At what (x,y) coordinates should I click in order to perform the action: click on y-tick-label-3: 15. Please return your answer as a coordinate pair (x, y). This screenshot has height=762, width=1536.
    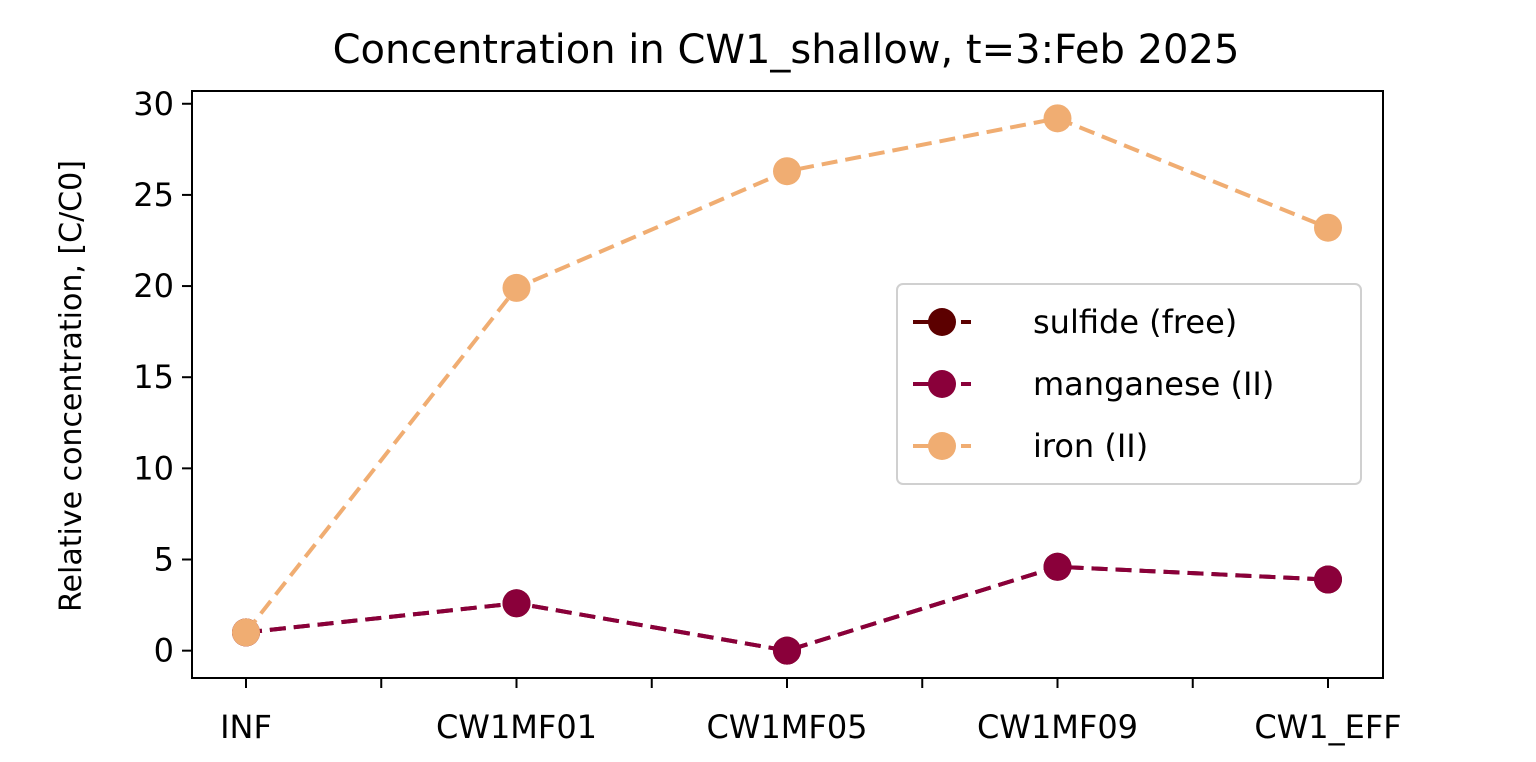
    Looking at the image, I should click on (153, 377).